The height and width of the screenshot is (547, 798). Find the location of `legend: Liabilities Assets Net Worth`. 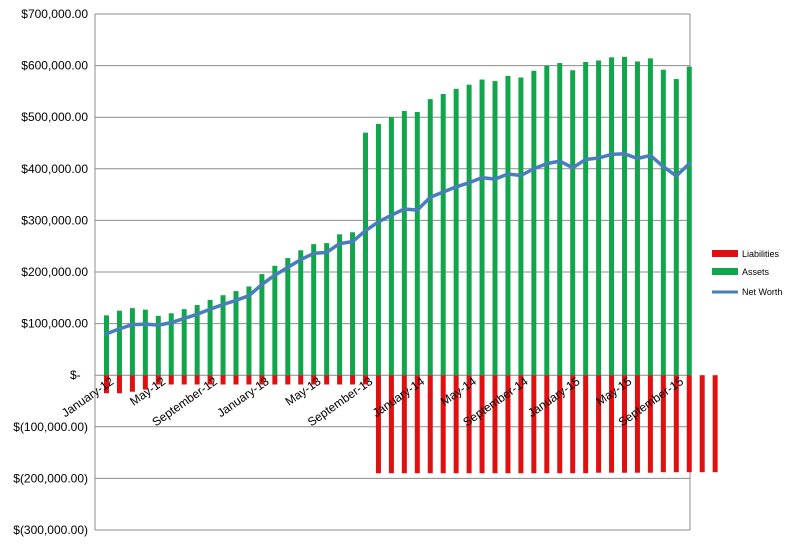

legend: Liabilities Assets Net Worth is located at coordinates (747, 273).